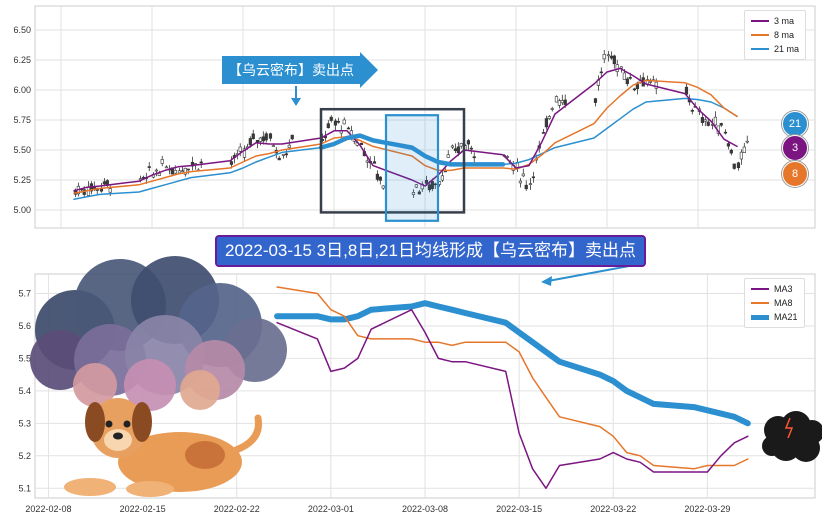 This screenshot has width=822, height=525. I want to click on top-y-tick-label: 5.25, so click(22, 180).